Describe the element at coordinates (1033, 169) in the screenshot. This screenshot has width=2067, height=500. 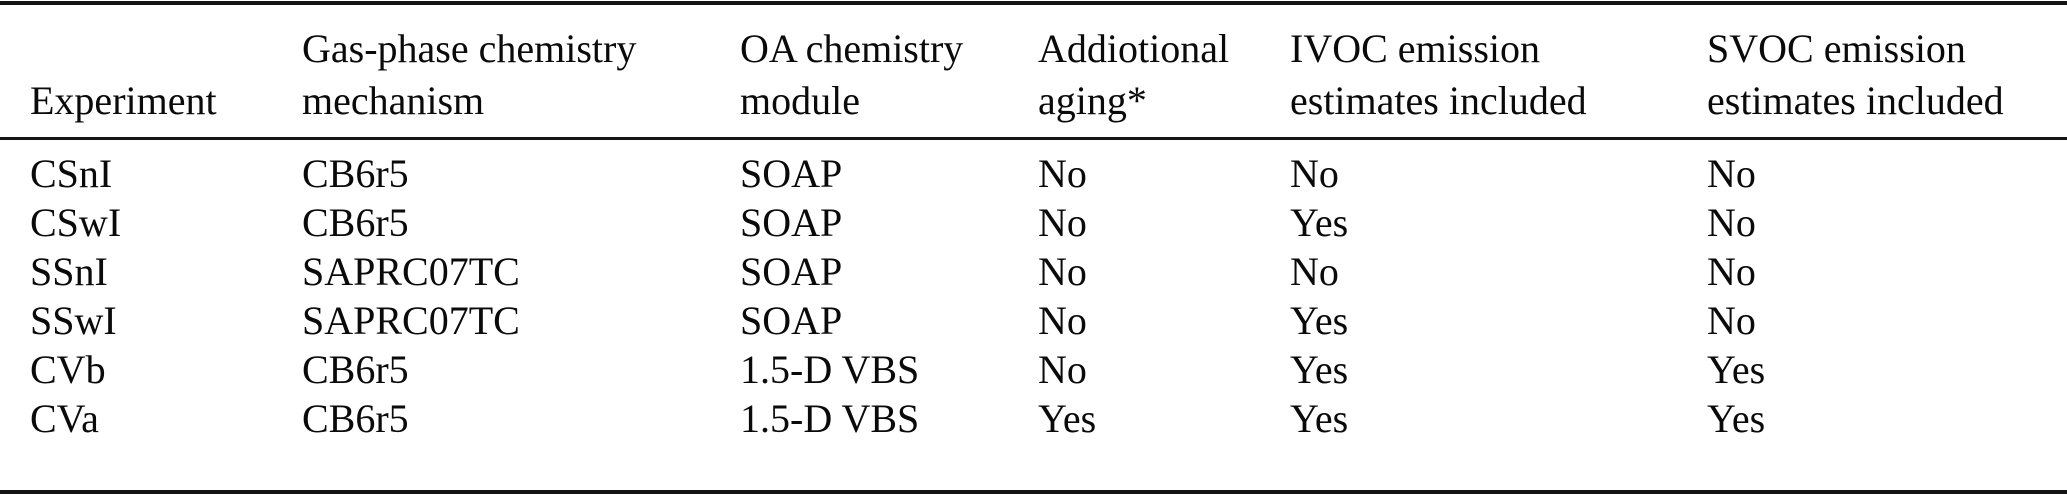
I see `table-row: CSnI CB6r5 SOAP No No No` at that location.